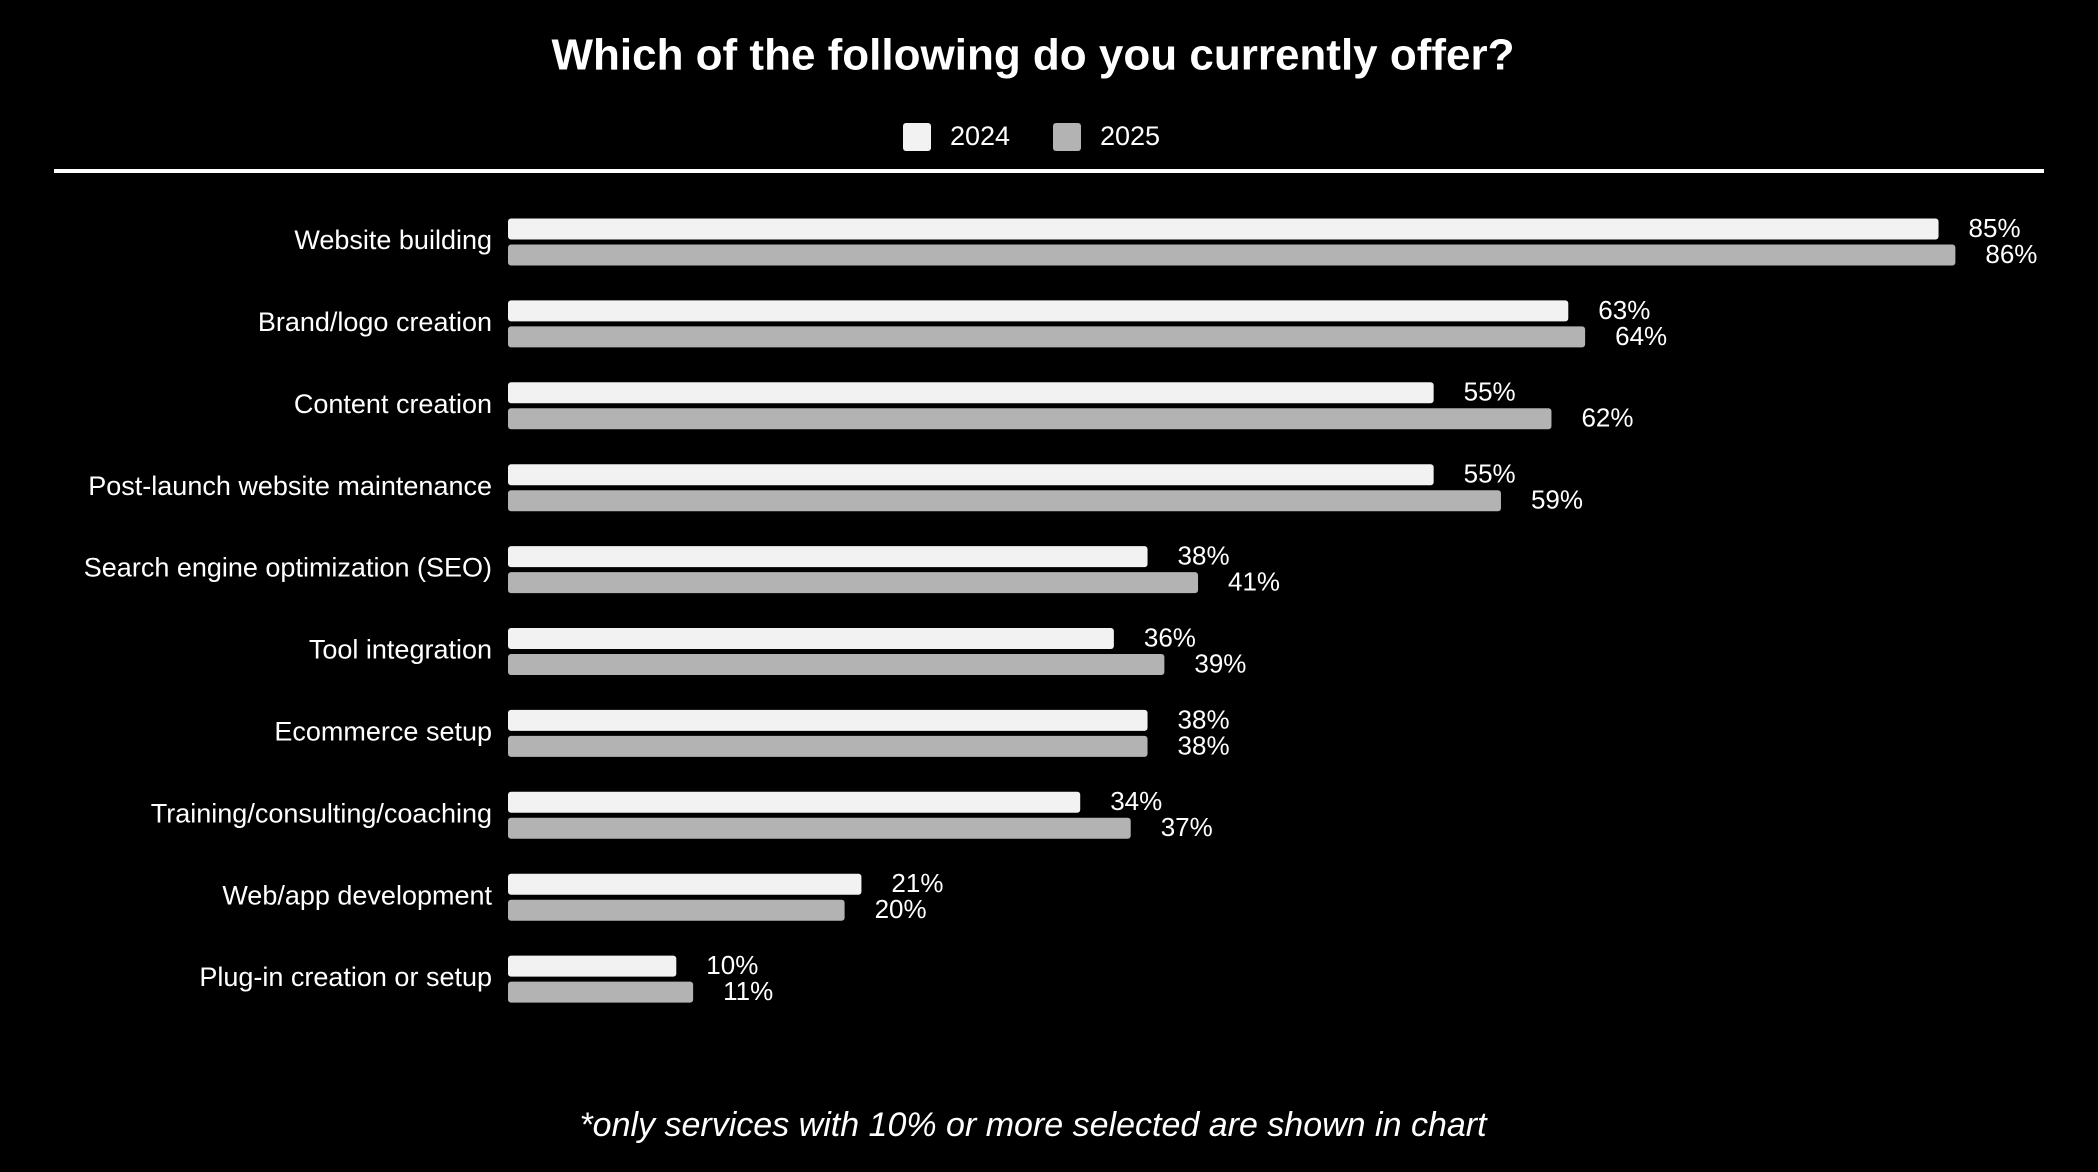  Describe the element at coordinates (345, 977) in the screenshot. I see `category-label: Plug-in creation or setup` at that location.